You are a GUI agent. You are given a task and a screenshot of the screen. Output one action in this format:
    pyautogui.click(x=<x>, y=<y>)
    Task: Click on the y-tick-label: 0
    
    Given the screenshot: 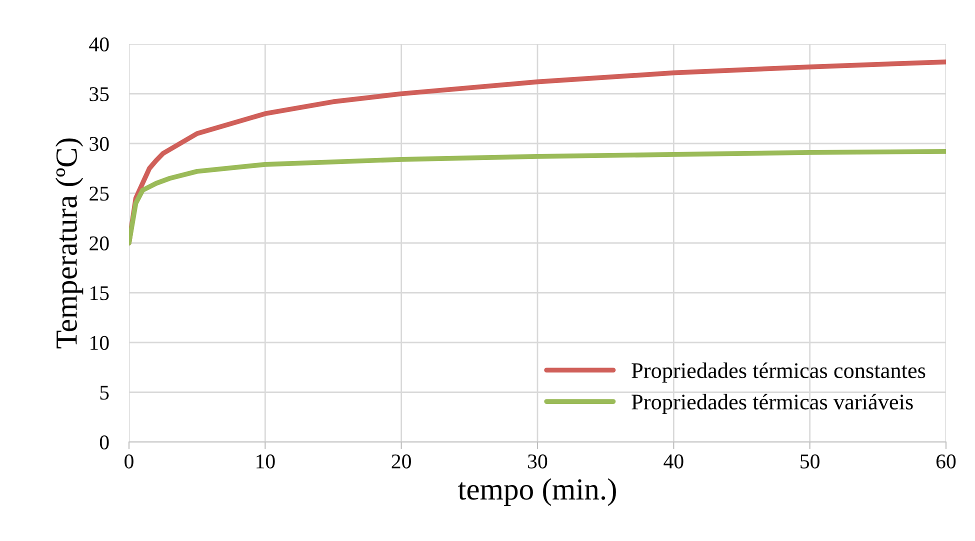 What is the action you would take?
    pyautogui.click(x=104, y=442)
    